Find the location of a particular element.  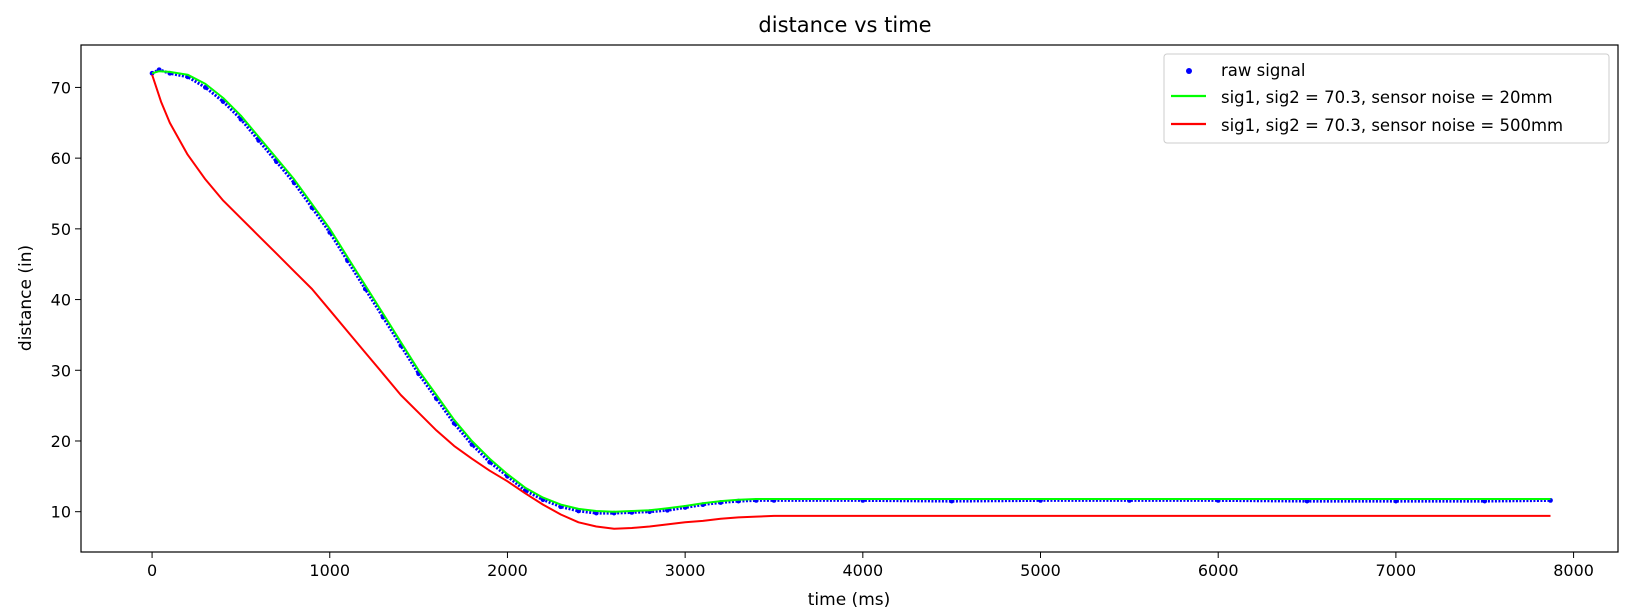

chart-title: distance vs time is located at coordinates (844, 25).